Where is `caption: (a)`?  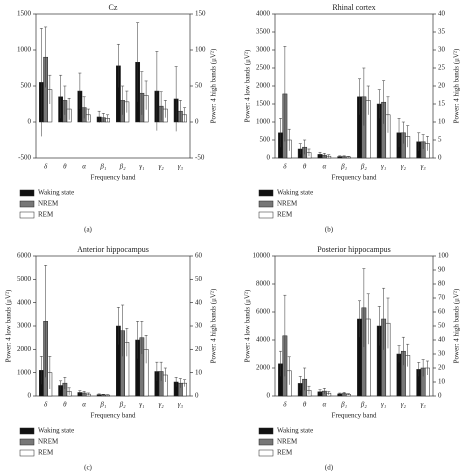
caption: (a) is located at coordinates (88, 230).